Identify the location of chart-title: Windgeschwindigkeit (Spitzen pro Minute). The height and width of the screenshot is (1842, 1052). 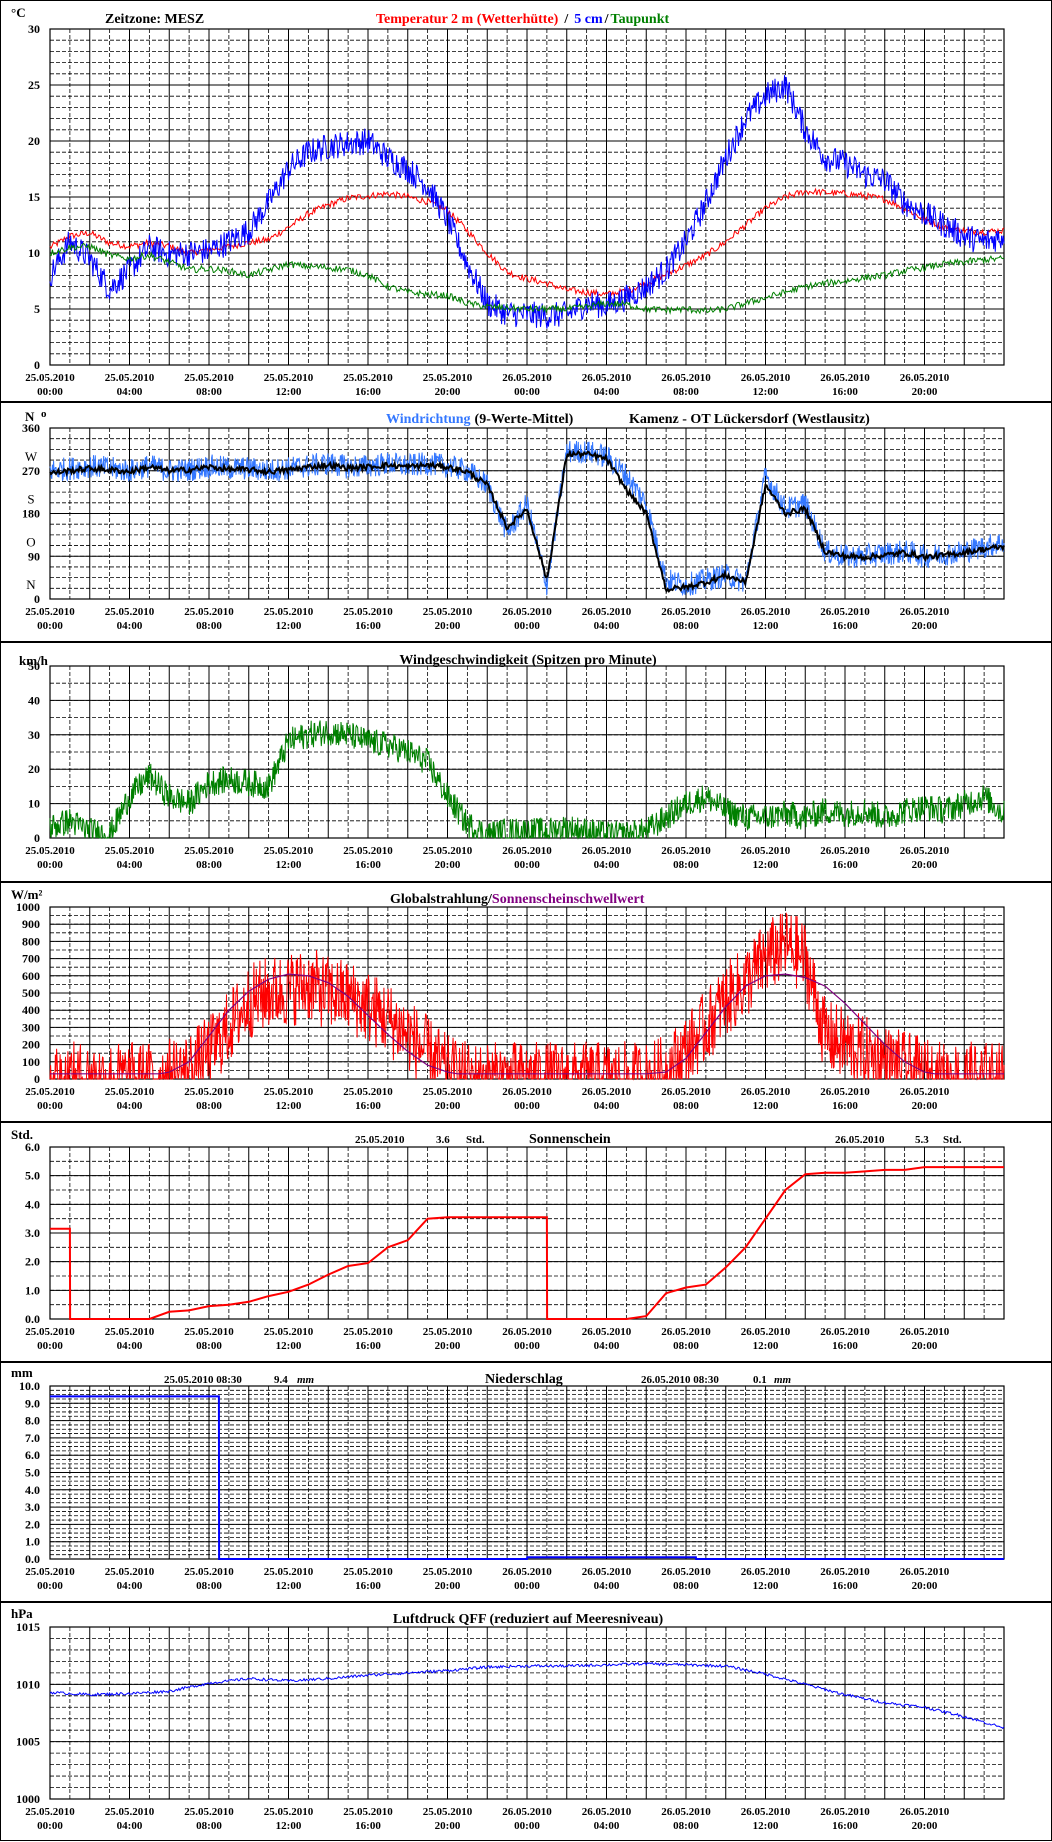
(528, 660).